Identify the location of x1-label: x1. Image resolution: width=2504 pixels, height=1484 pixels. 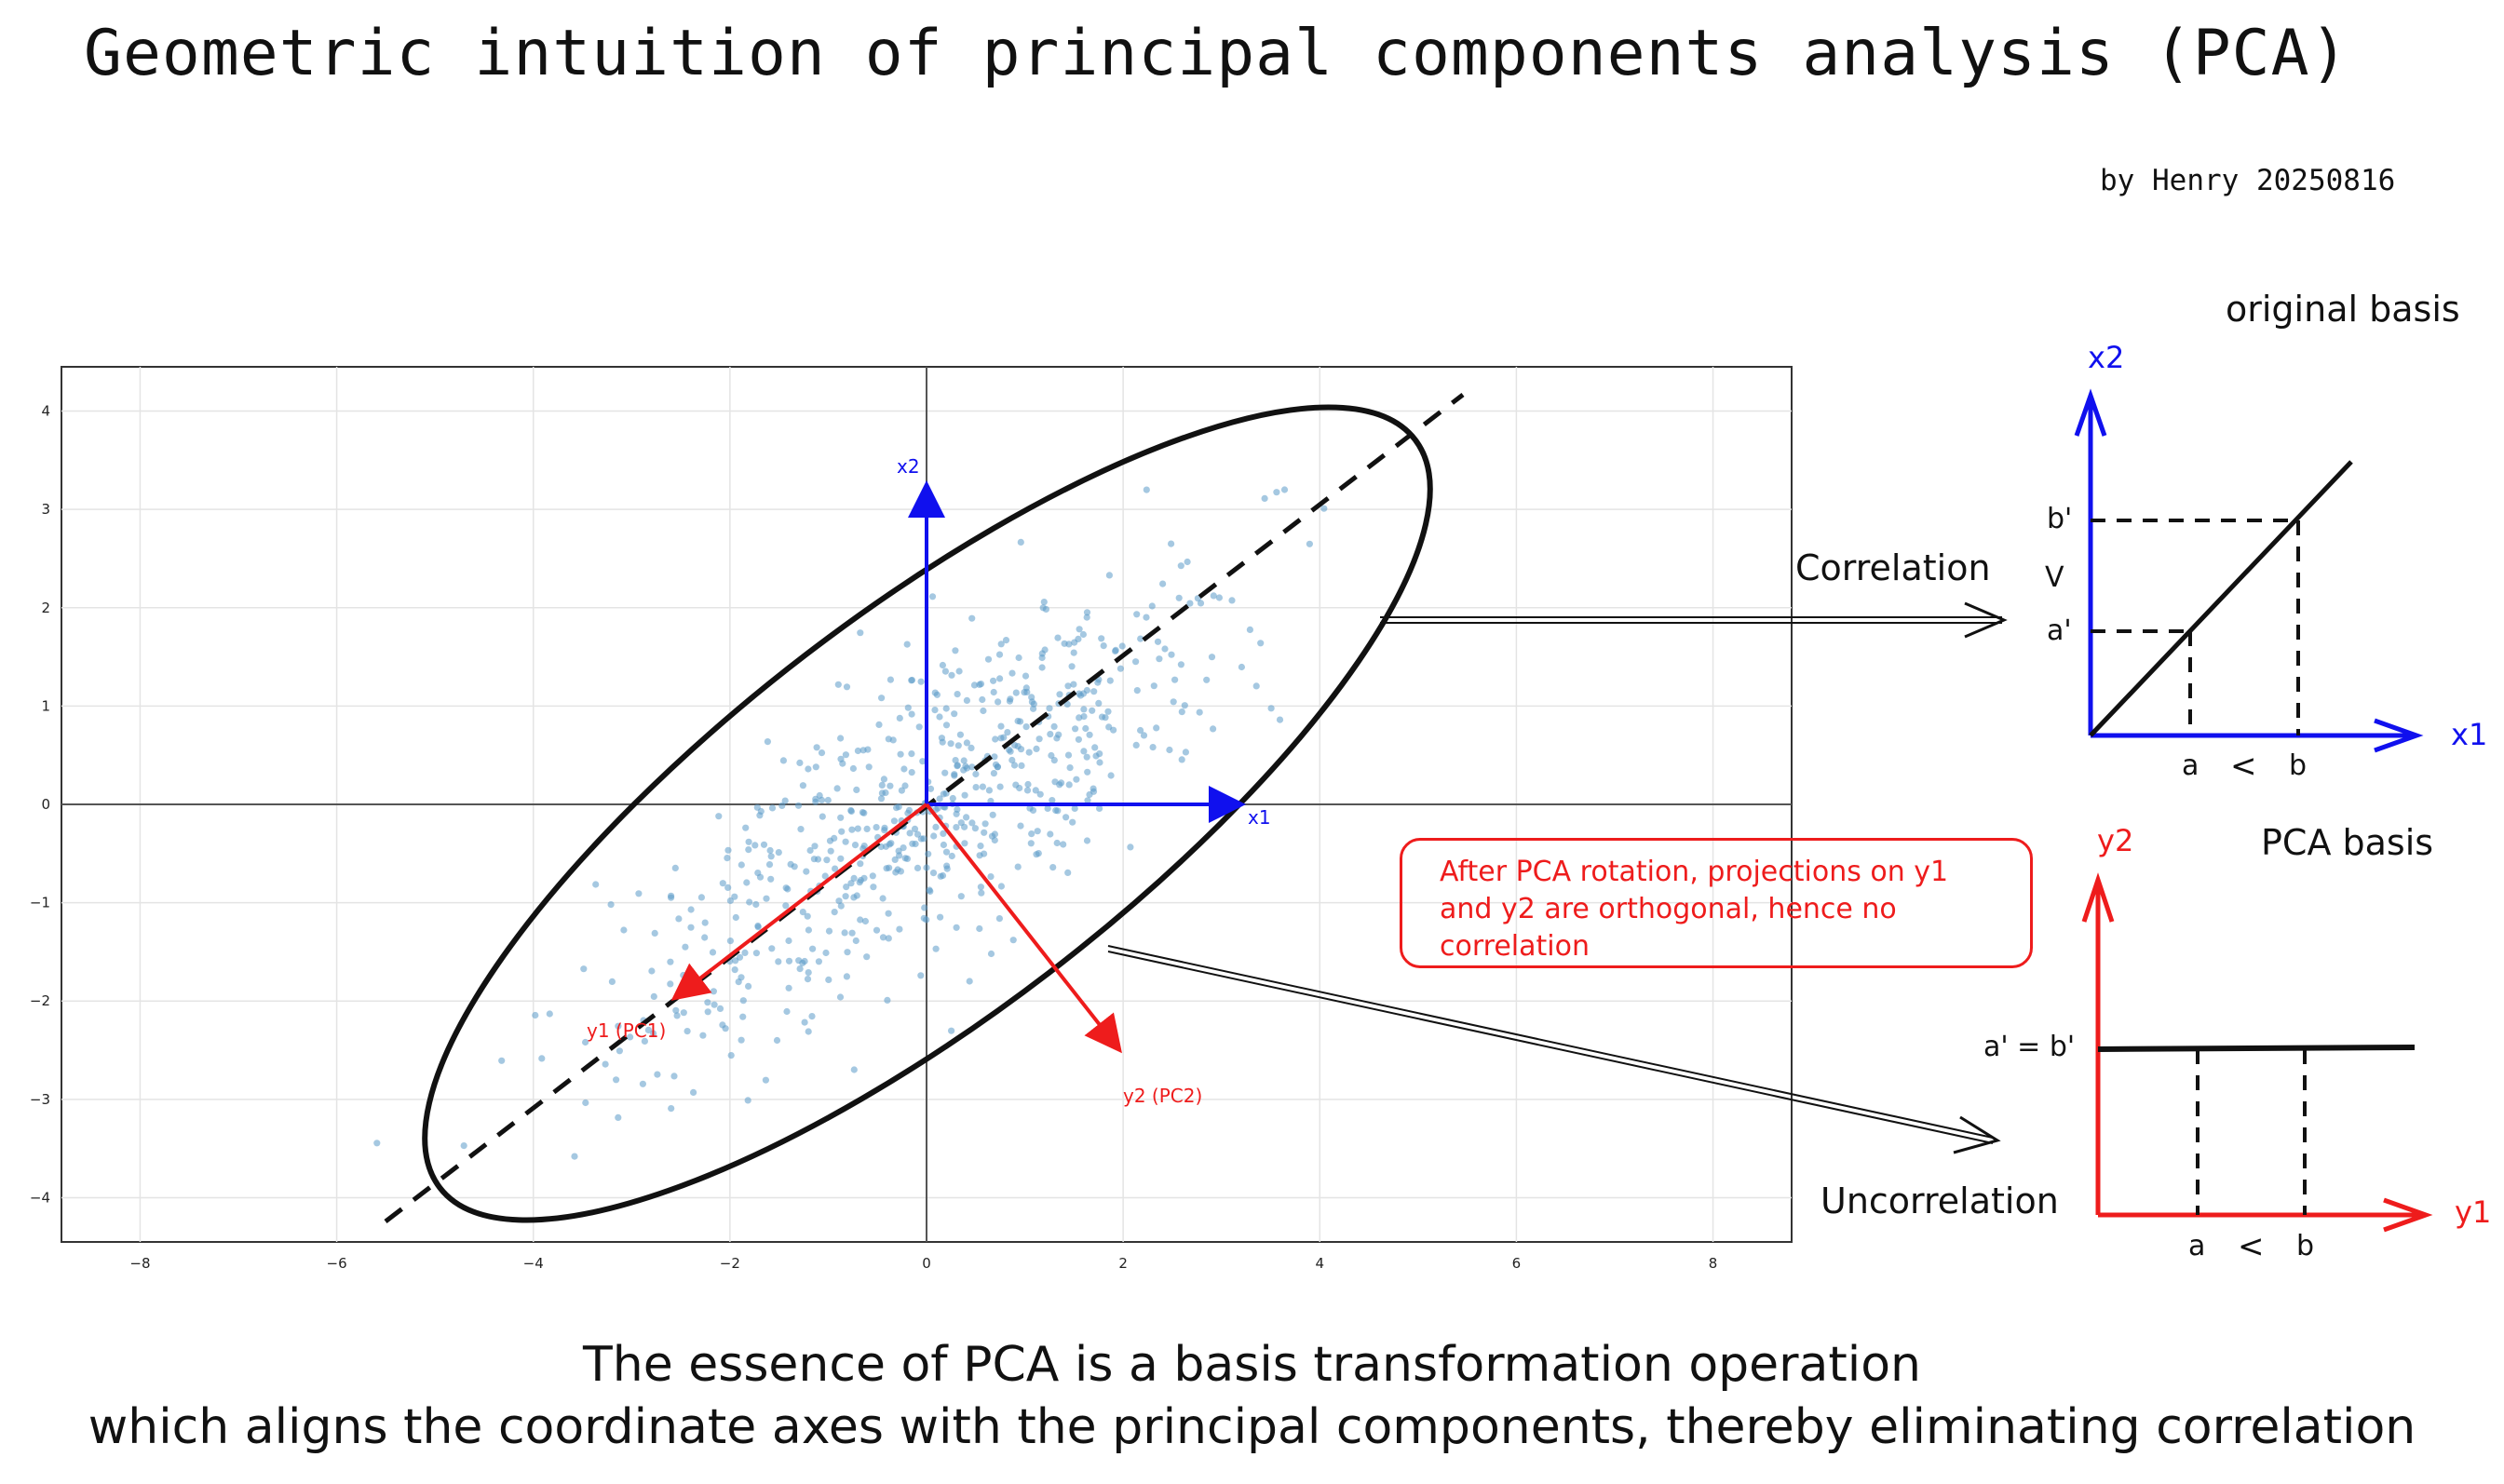
(1259, 817).